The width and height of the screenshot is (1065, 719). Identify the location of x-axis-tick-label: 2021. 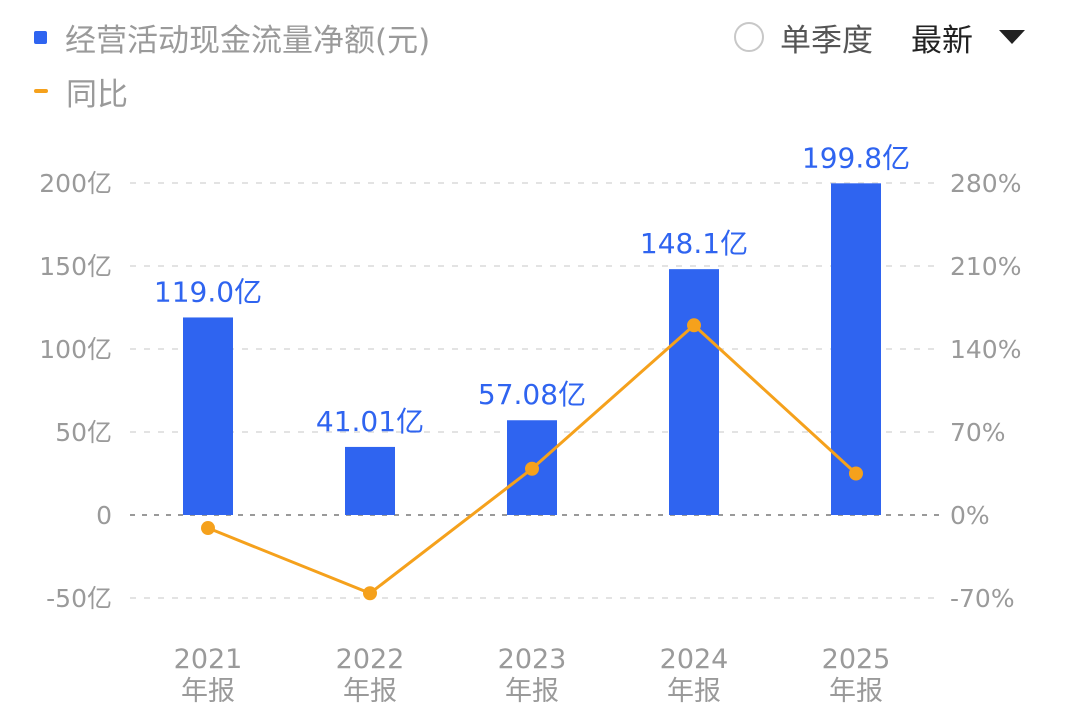
(208, 659).